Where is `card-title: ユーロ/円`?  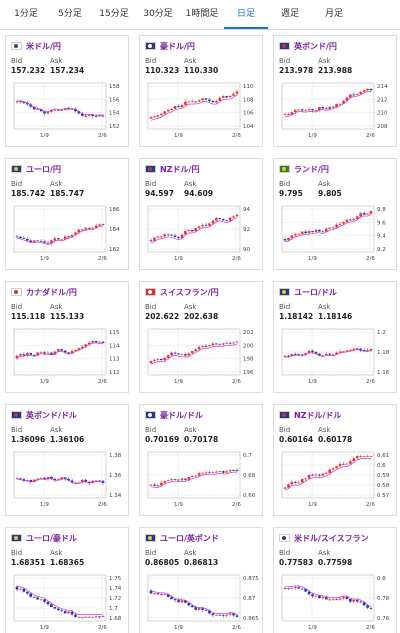
card-title: ユーロ/円 is located at coordinates (36, 169).